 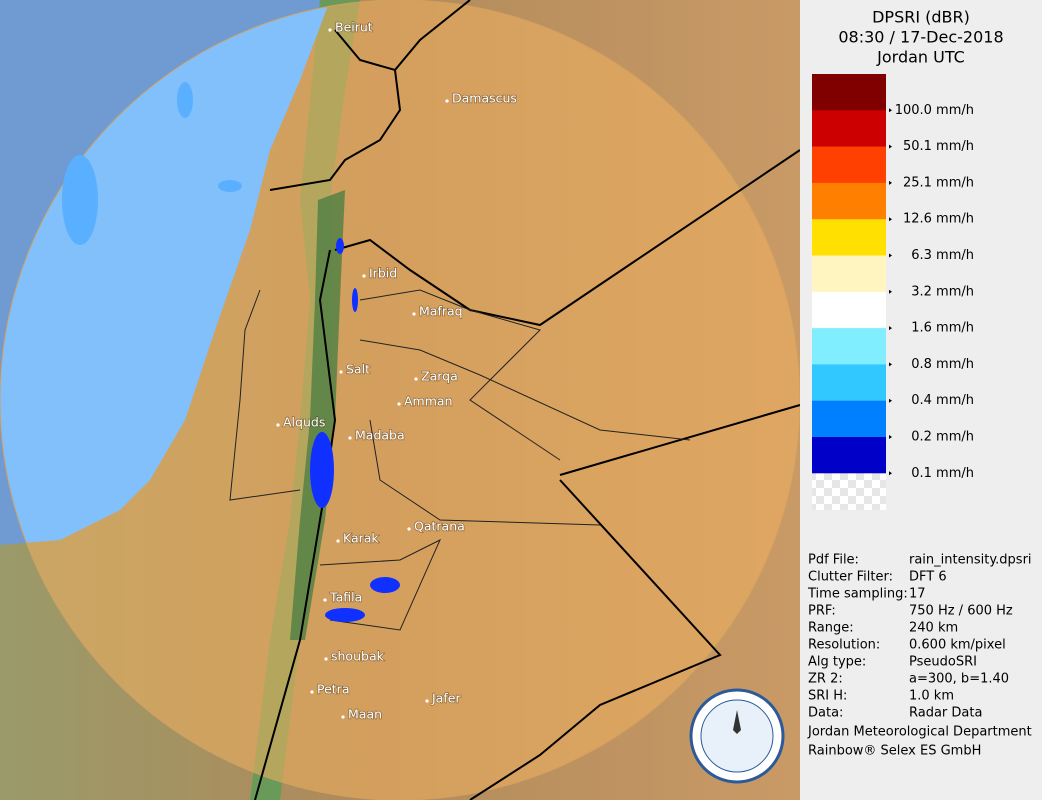 I want to click on city-label: Jafer, so click(x=446, y=698).